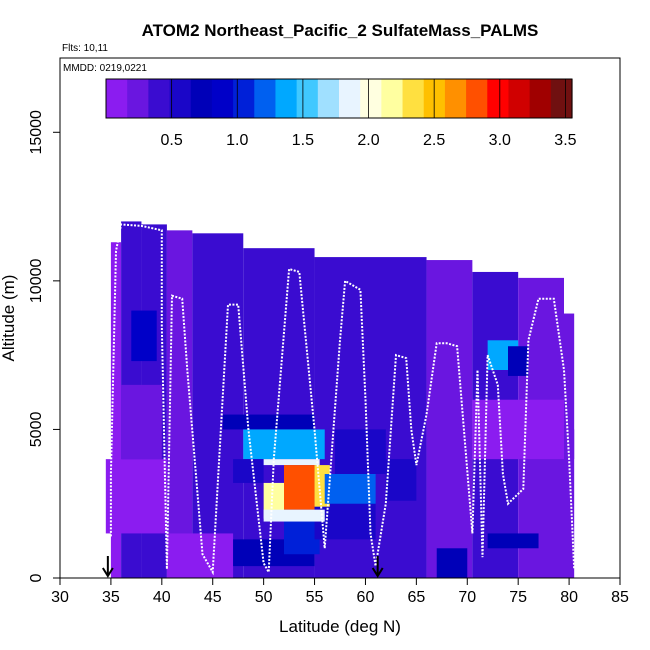 This screenshot has height=650, width=650. I want to click on flight-markers, so click(243, 567).